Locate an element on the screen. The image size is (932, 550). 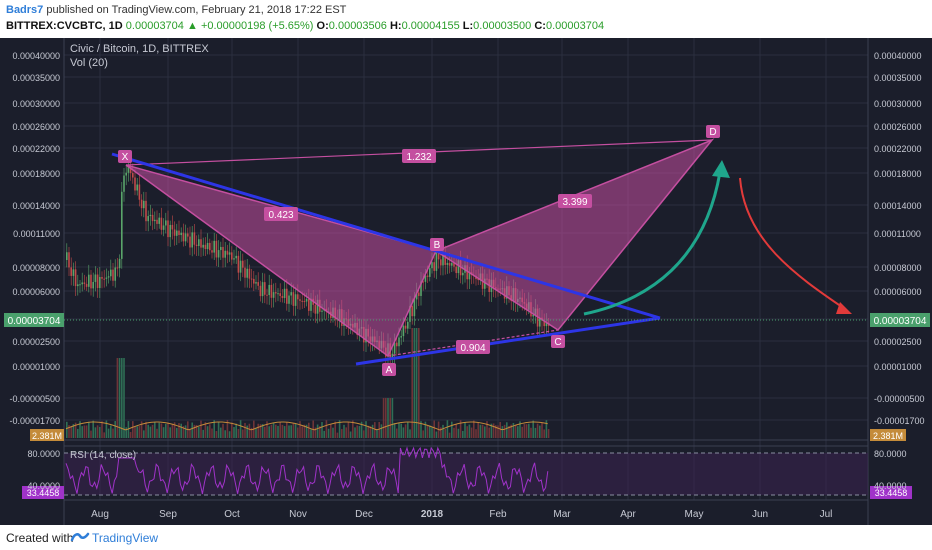
up-arrow-head-icon is located at coordinates (721, 169).